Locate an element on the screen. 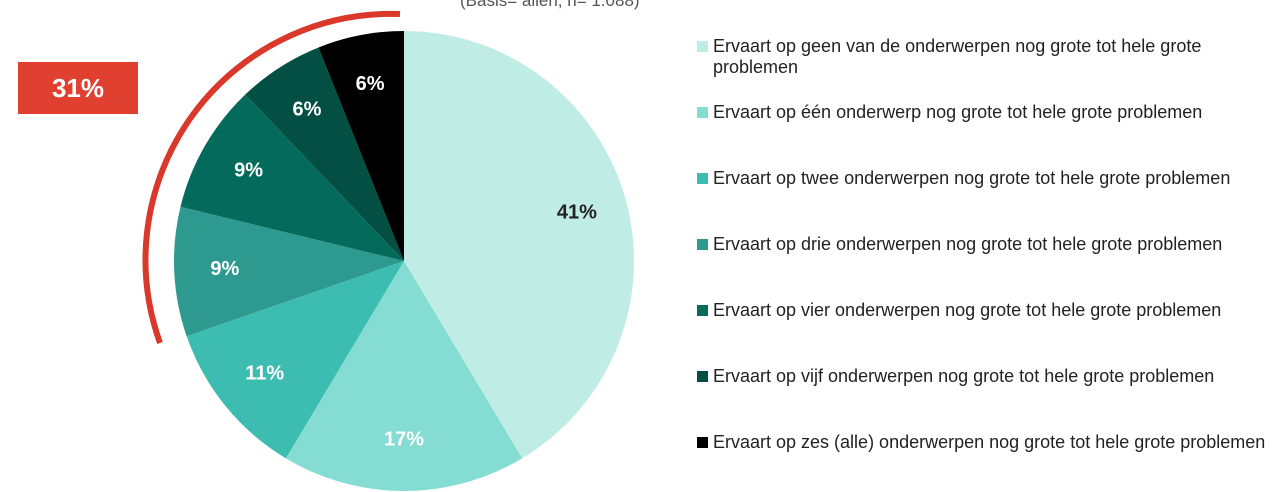  bracket-arc is located at coordinates (271, 177).